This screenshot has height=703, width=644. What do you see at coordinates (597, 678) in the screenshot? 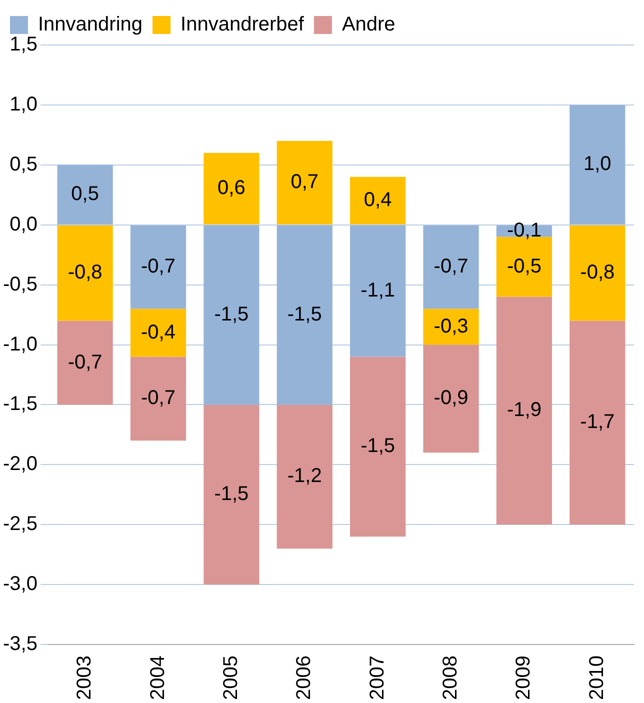
I see `x-tick-label: 2010` at bounding box center [597, 678].